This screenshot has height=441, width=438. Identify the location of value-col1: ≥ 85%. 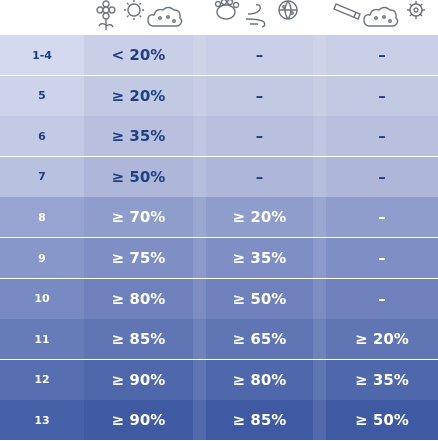
(138, 339).